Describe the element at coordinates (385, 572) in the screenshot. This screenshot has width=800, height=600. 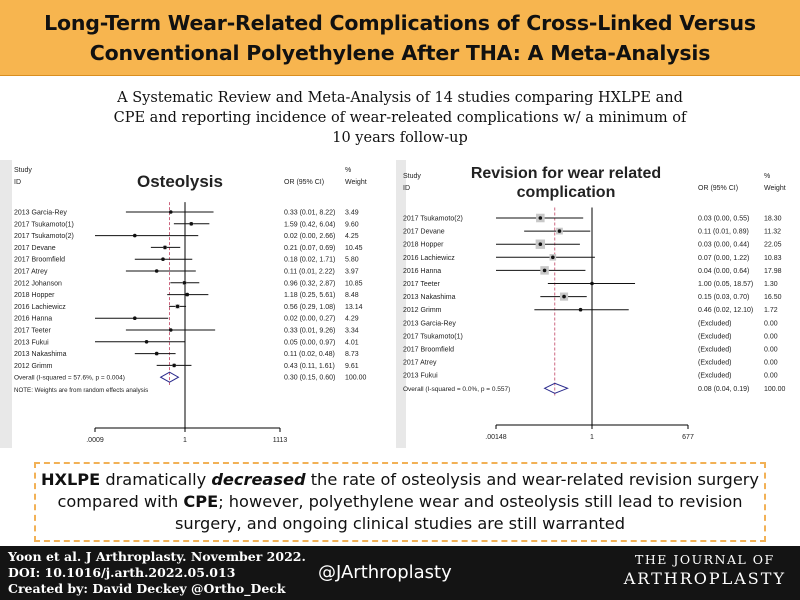
I see `twitter-handle: @JArthroplasty` at that location.